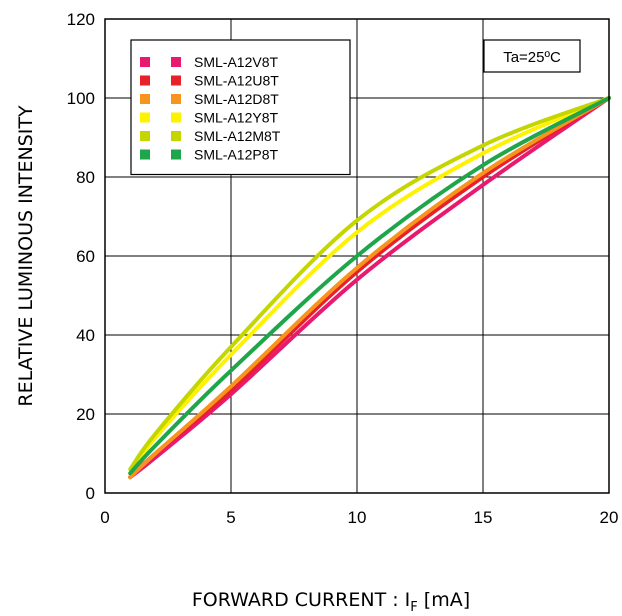 The image size is (622, 616). I want to click on annotation: Ta=25ºC, so click(532, 56).